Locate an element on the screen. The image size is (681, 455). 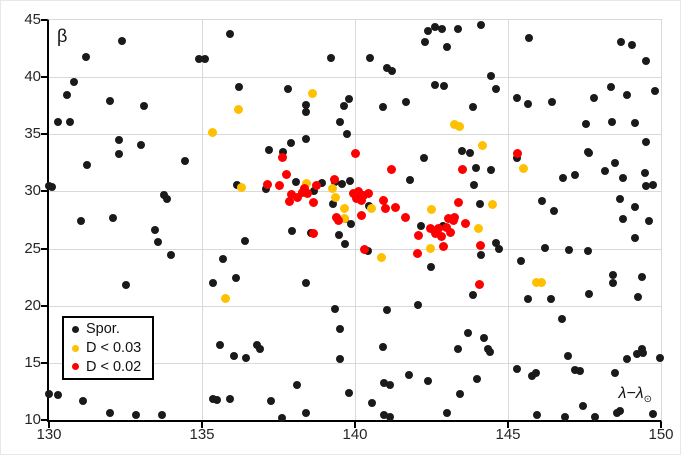
legend: Spor. D < 0.03 D < 0.02 is located at coordinates (108, 348).